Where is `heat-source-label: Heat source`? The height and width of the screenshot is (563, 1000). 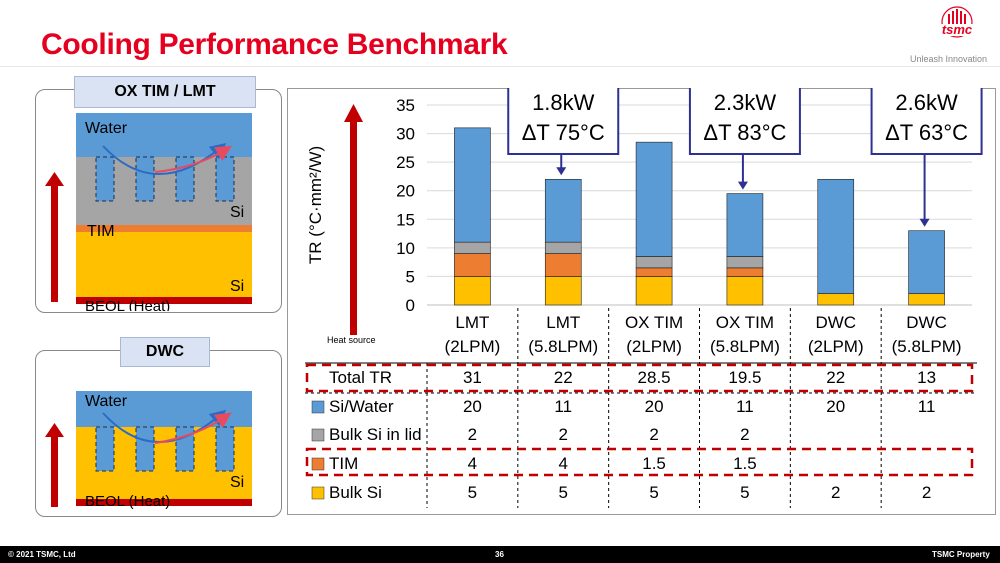
heat-source-label: Heat source is located at coordinates (351, 340).